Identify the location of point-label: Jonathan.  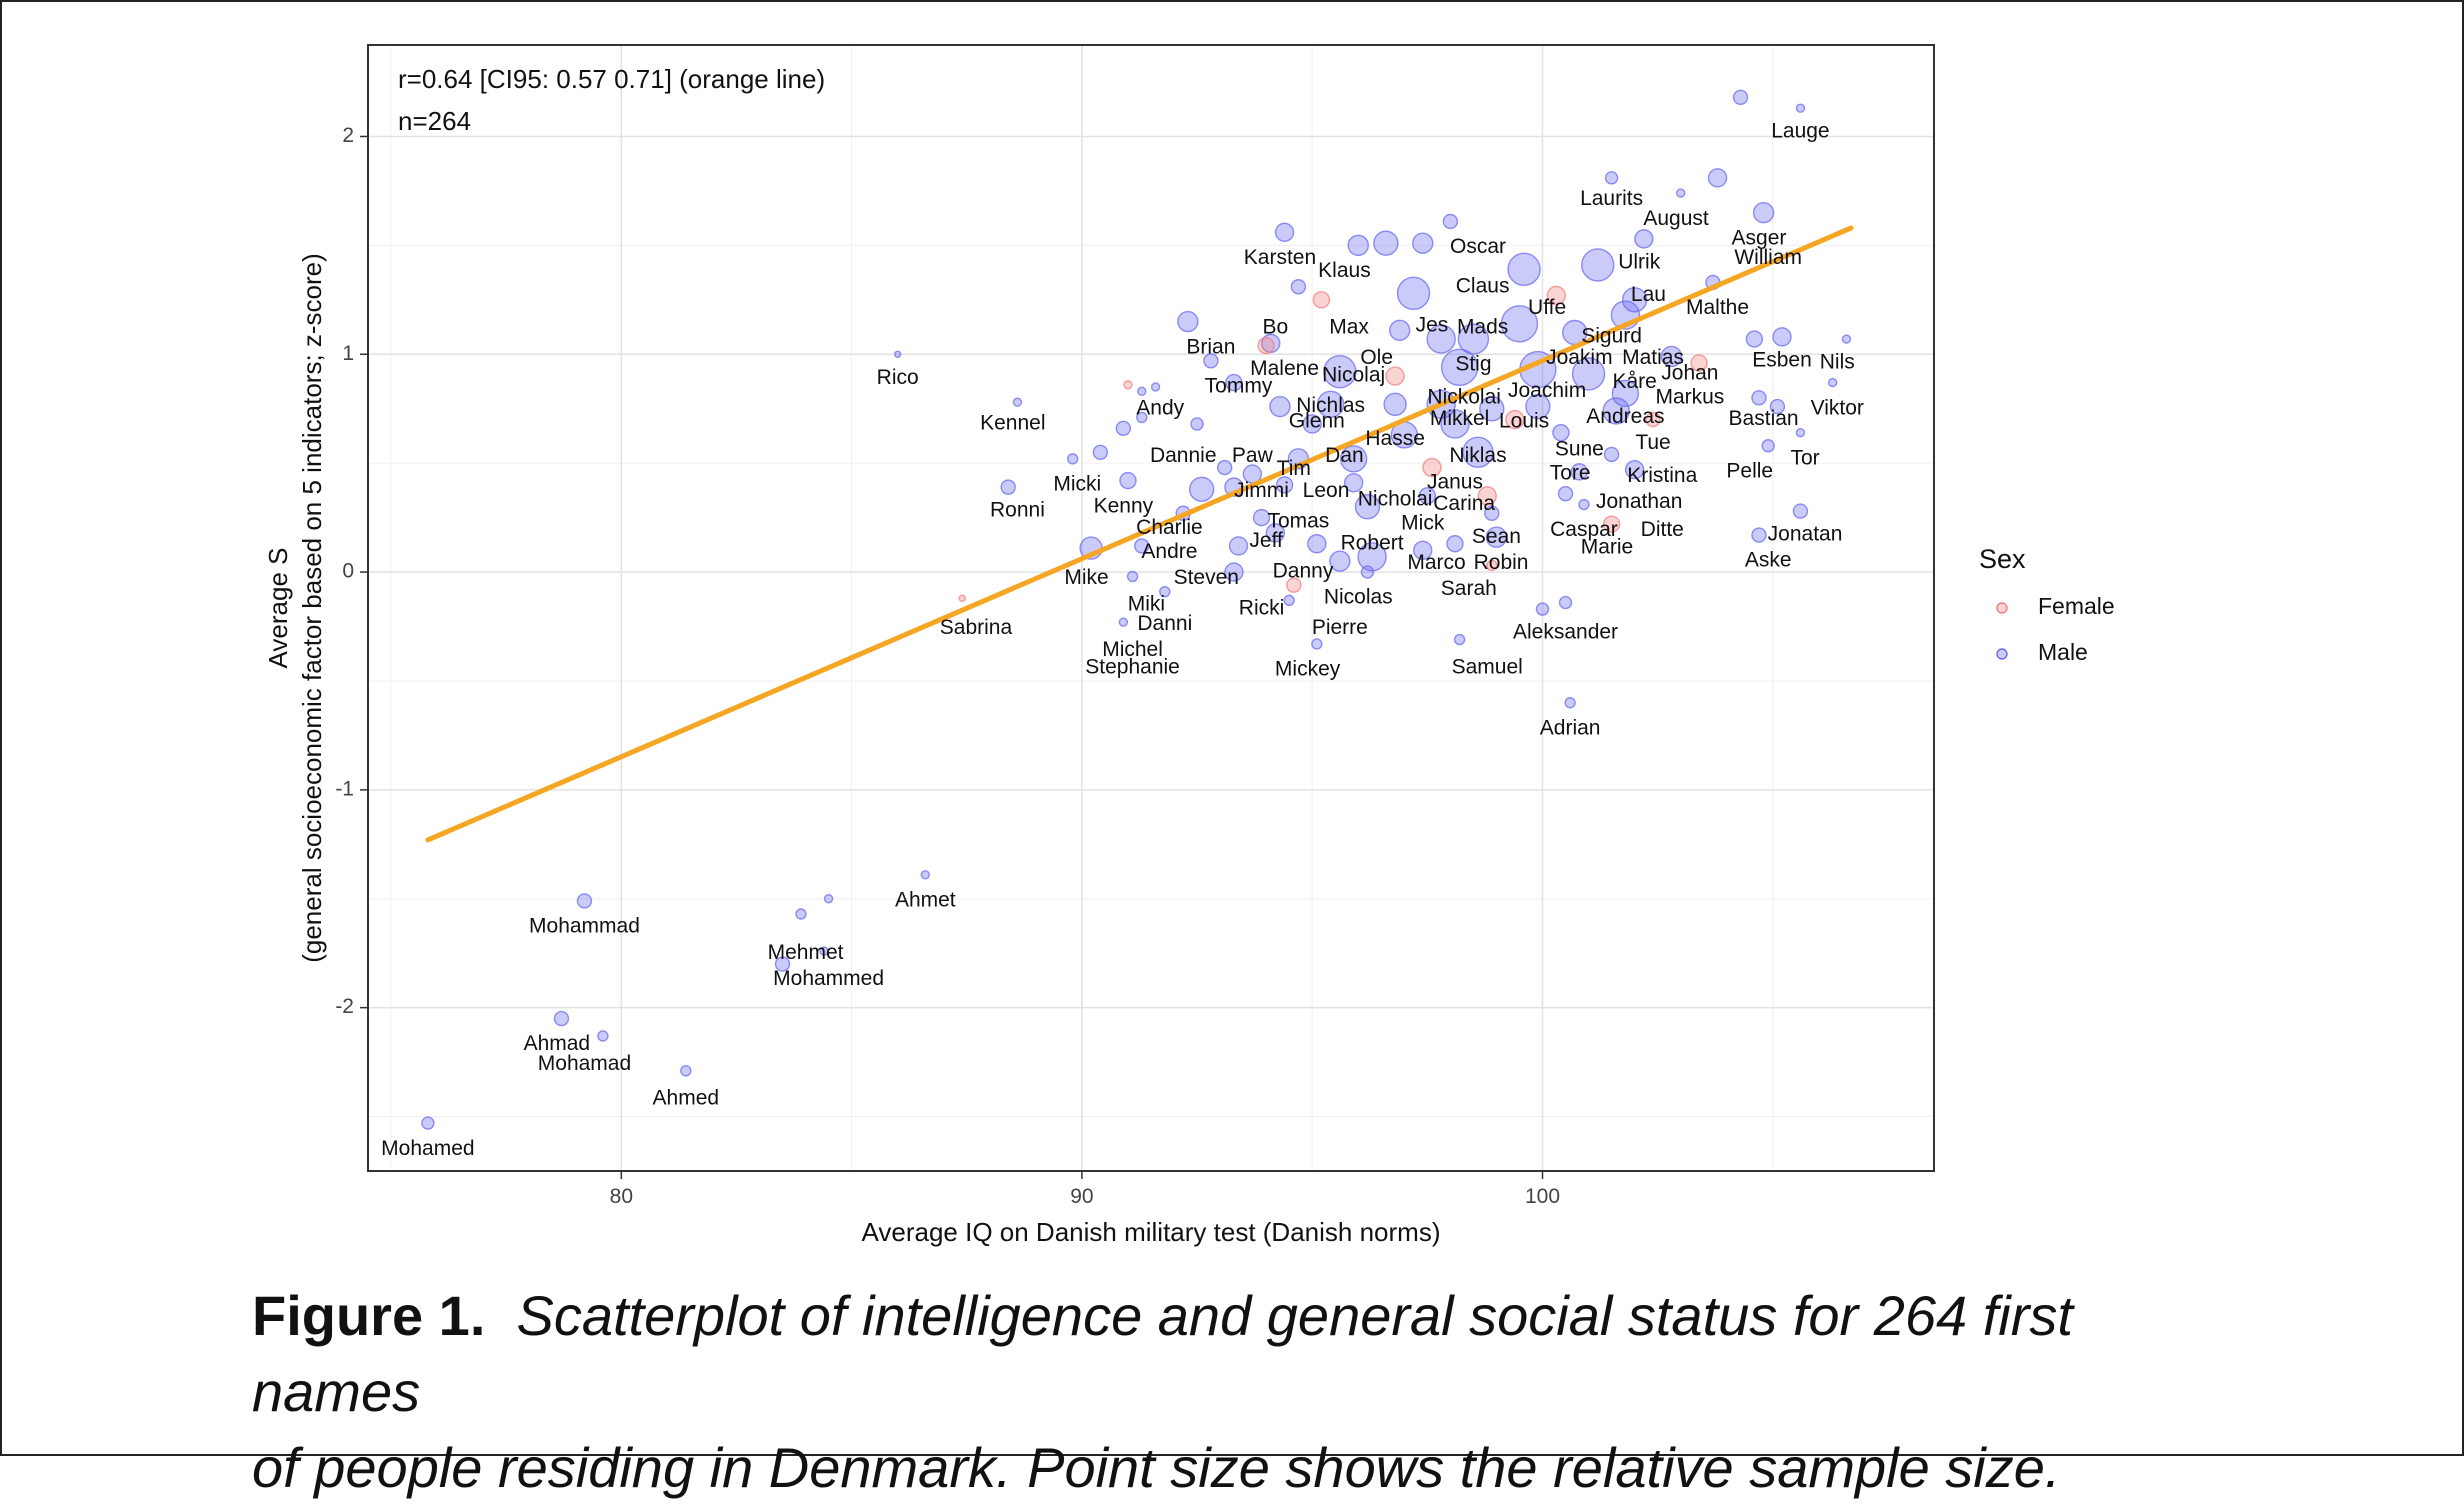
(1639, 501).